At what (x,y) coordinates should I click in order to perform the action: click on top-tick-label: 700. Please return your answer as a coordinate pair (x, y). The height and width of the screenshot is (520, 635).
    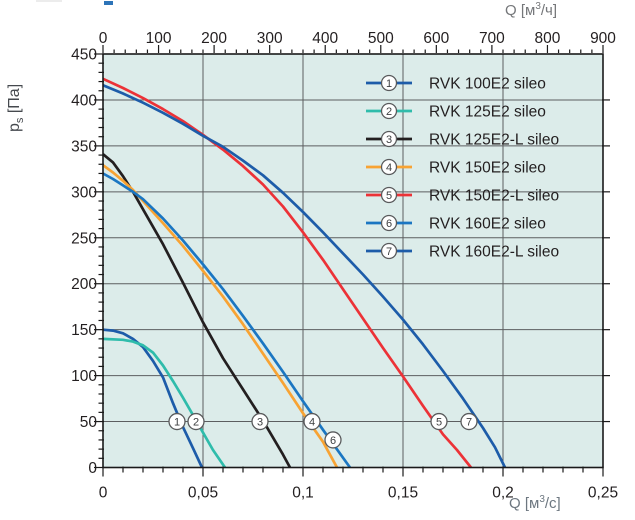
    Looking at the image, I should click on (492, 38).